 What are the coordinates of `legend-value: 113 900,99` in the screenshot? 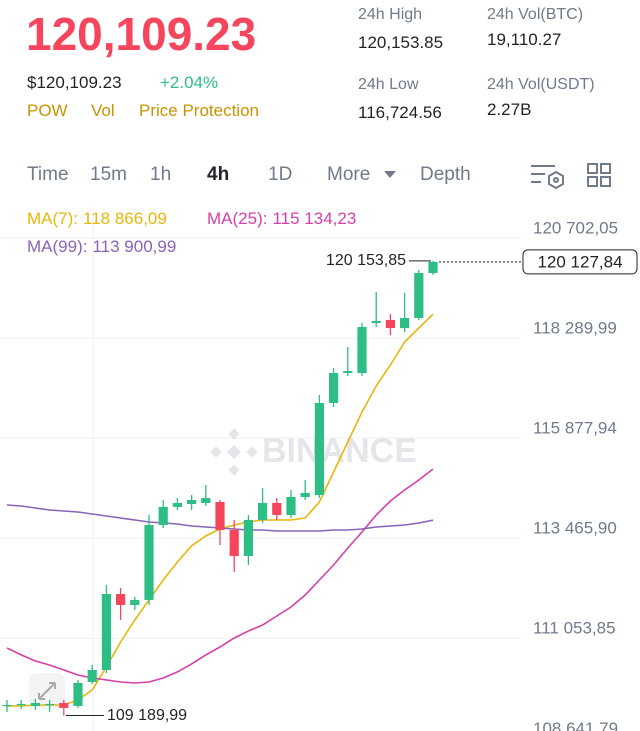 It's located at (134, 246).